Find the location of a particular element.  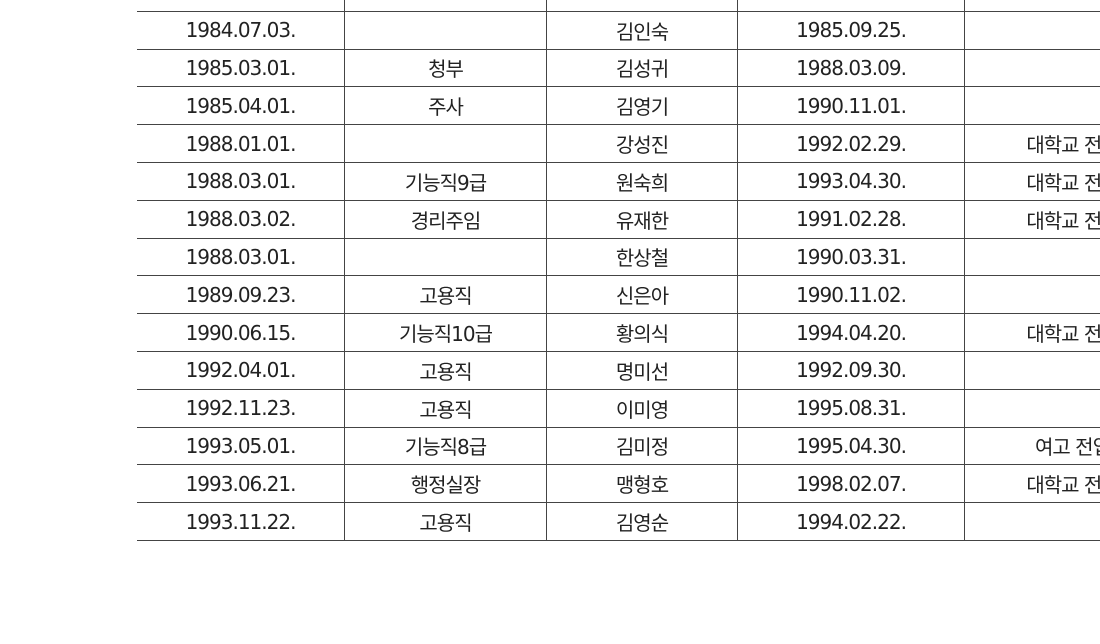

table-cell: 경리주임 is located at coordinates (445, 219).